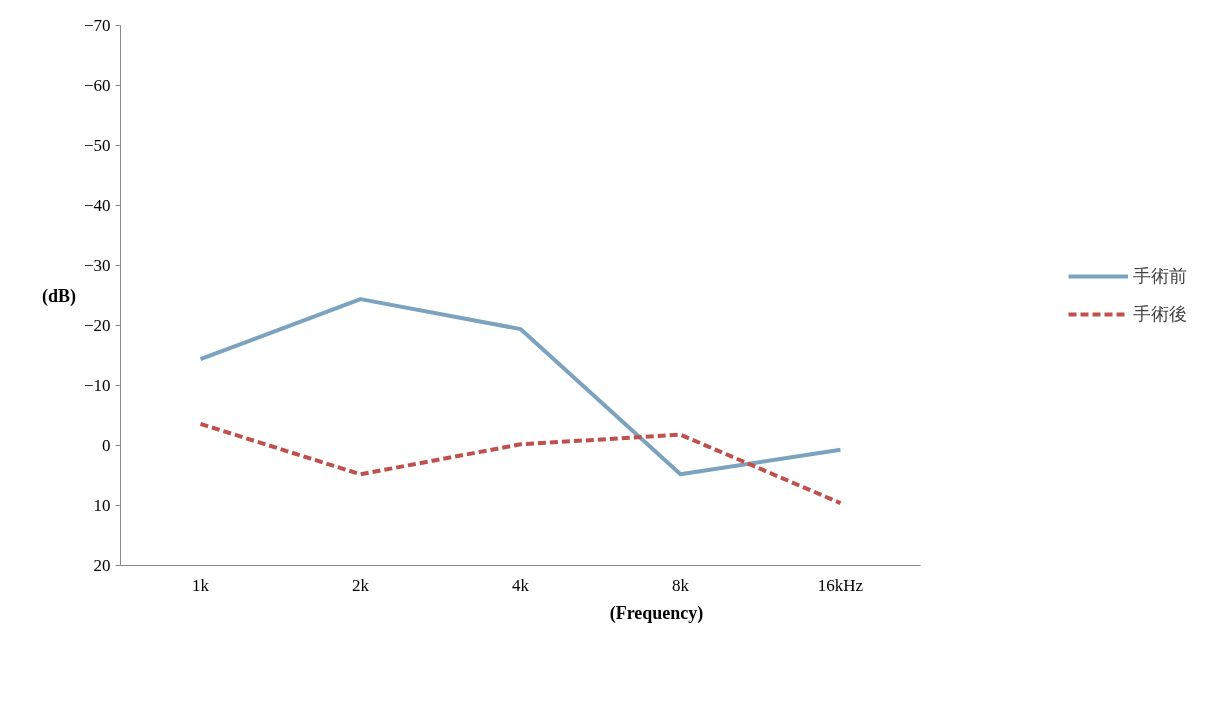  What do you see at coordinates (97, 325) in the screenshot?
I see `y-tick-label: −20` at bounding box center [97, 325].